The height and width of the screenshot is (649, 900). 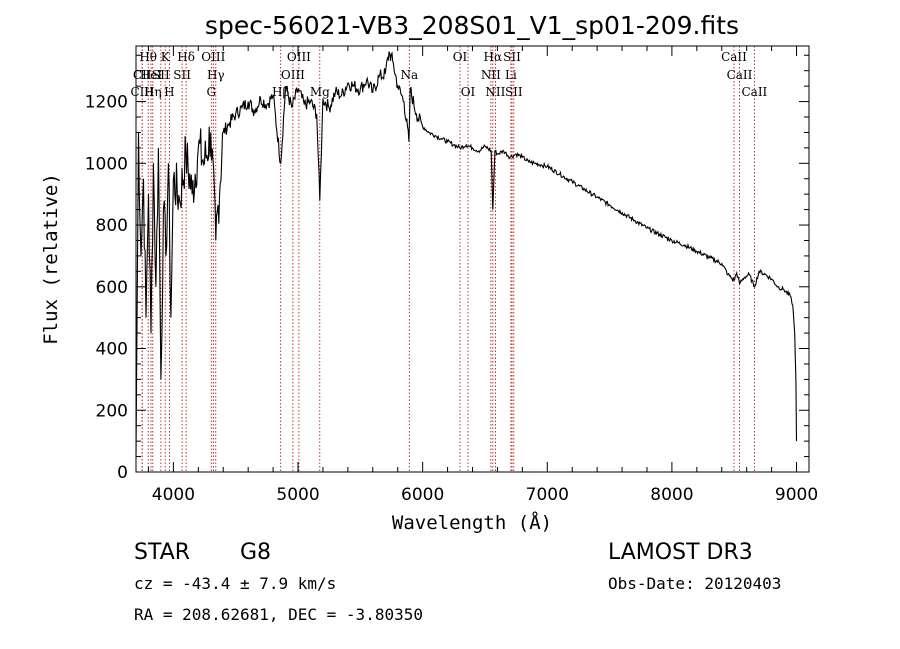 I want to click on x-tick-label: 6000, so click(x=422, y=495).